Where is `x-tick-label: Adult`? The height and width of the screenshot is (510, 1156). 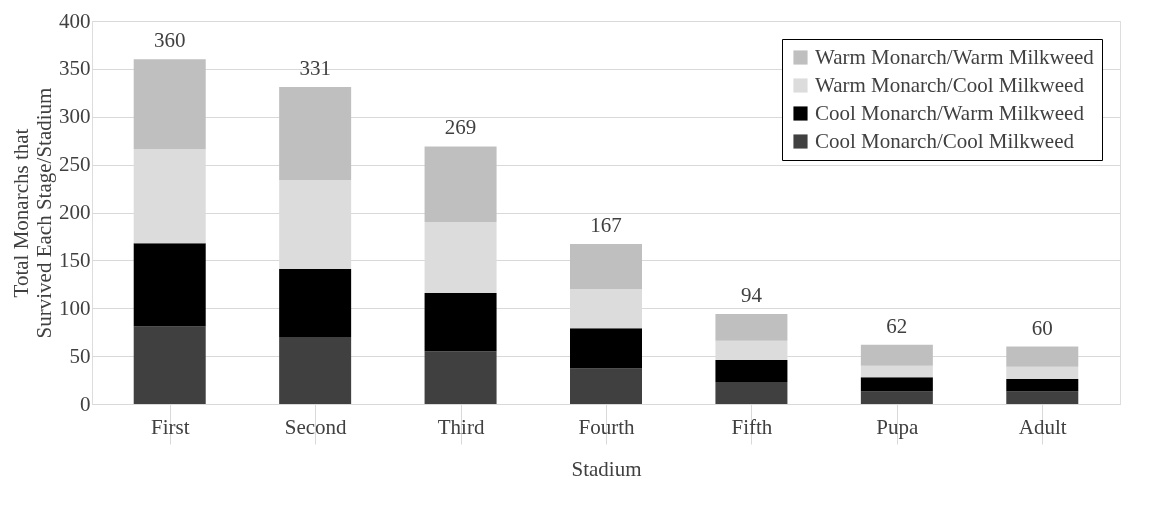
x-tick-label: Adult is located at coordinates (1042, 426).